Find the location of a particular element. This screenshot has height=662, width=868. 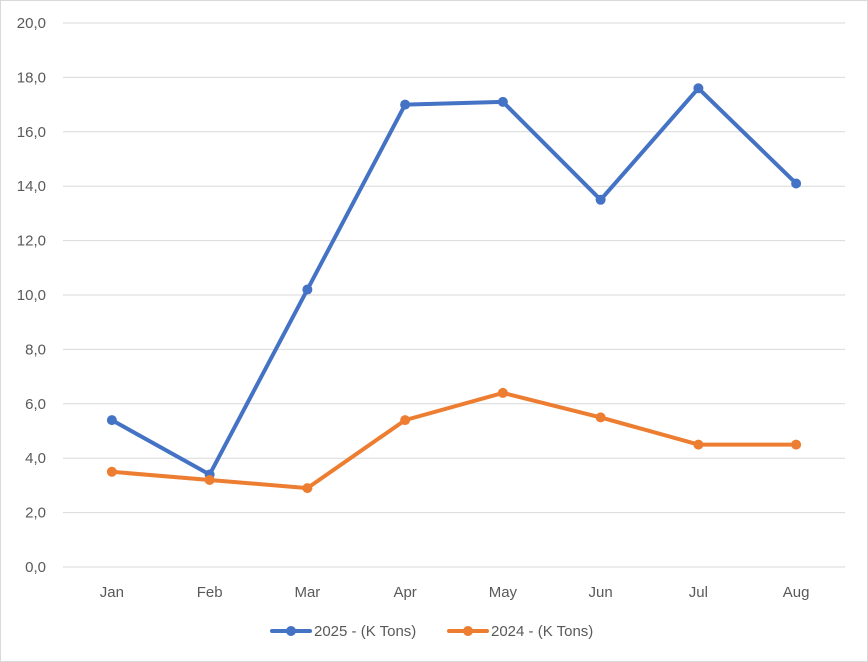

x-tick-label: May is located at coordinates (503, 592).